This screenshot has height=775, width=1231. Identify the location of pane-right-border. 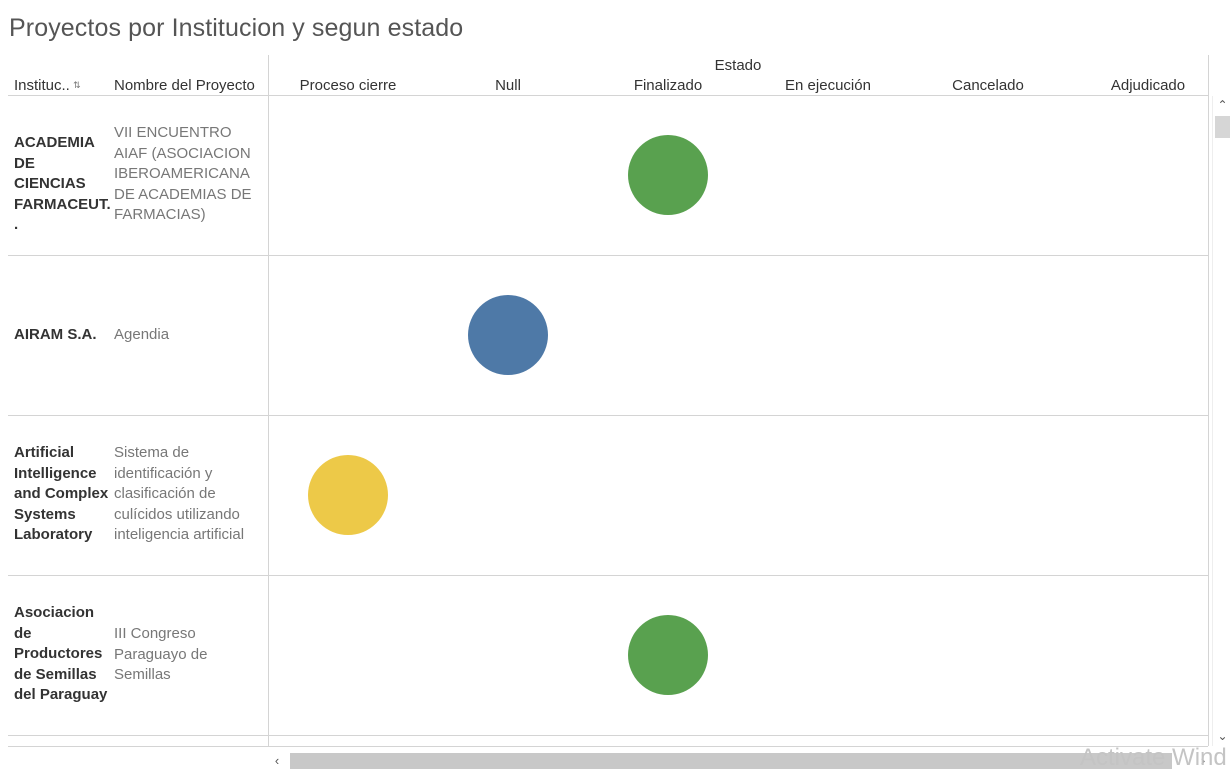
(1208, 400).